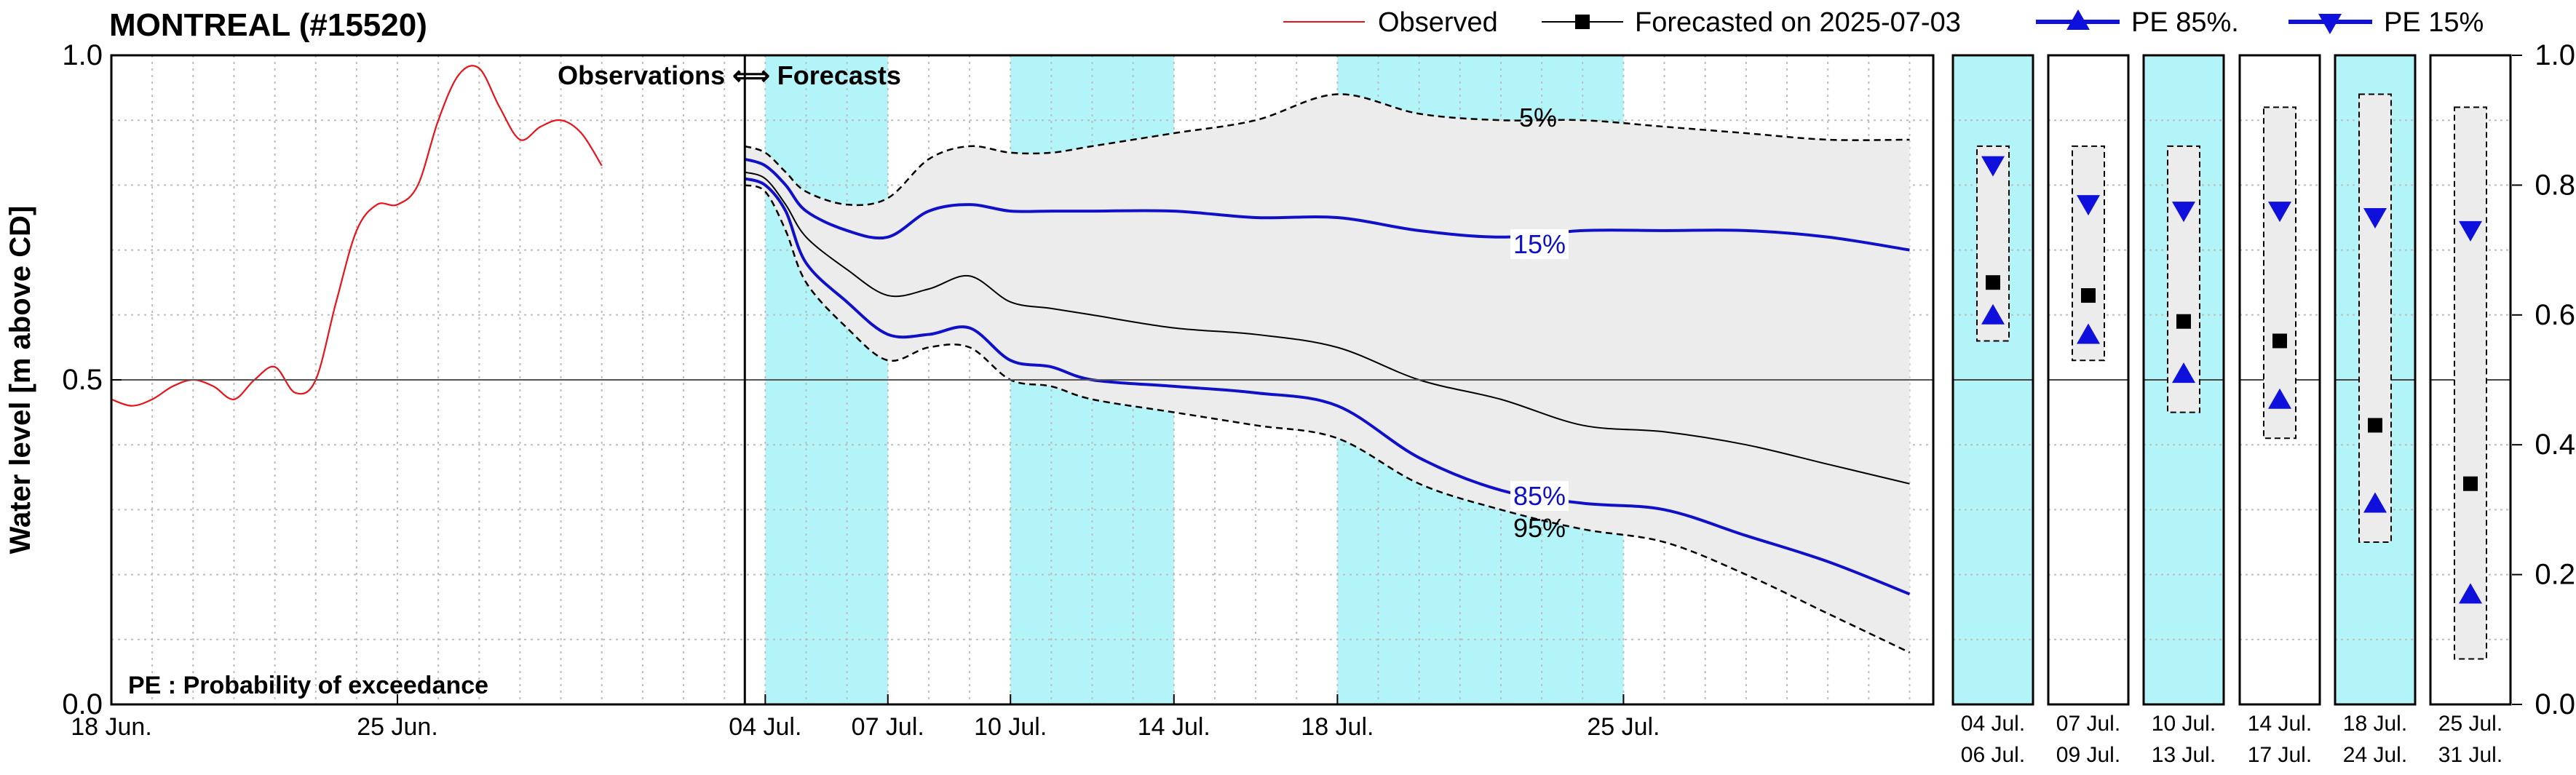 The image size is (2576, 775). I want to click on y-tick-label: 1.0, so click(82, 55).